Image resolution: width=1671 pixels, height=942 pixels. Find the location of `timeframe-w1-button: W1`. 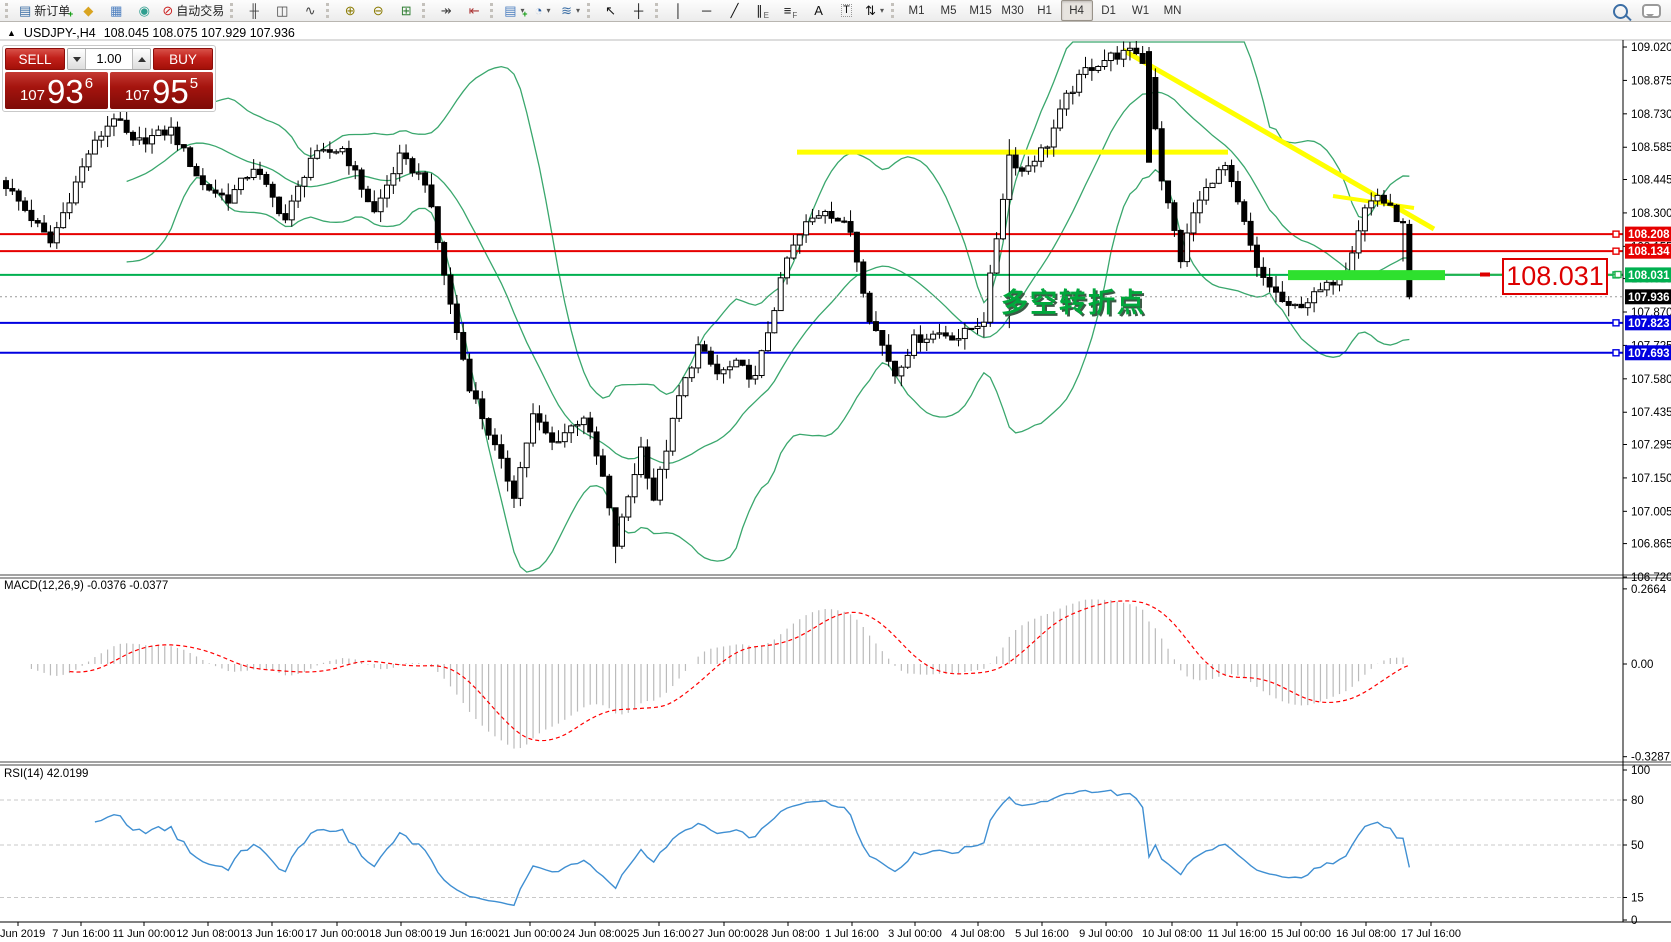

timeframe-w1-button: W1 is located at coordinates (1140, 10).